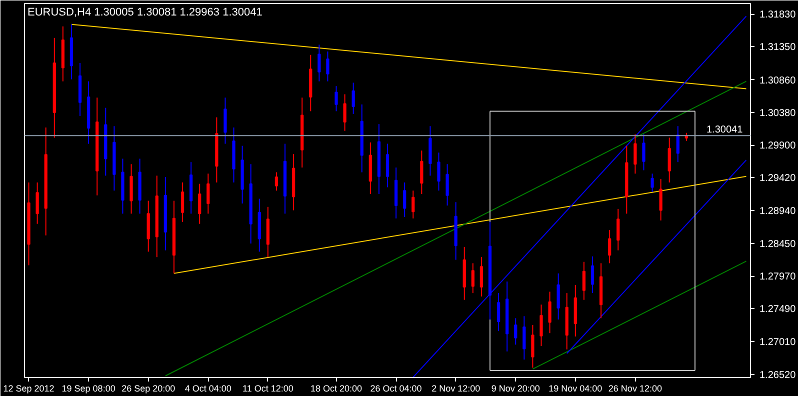 The height and width of the screenshot is (396, 798). I want to click on x-tick-label: 26 Nov 12:00, so click(635, 389).